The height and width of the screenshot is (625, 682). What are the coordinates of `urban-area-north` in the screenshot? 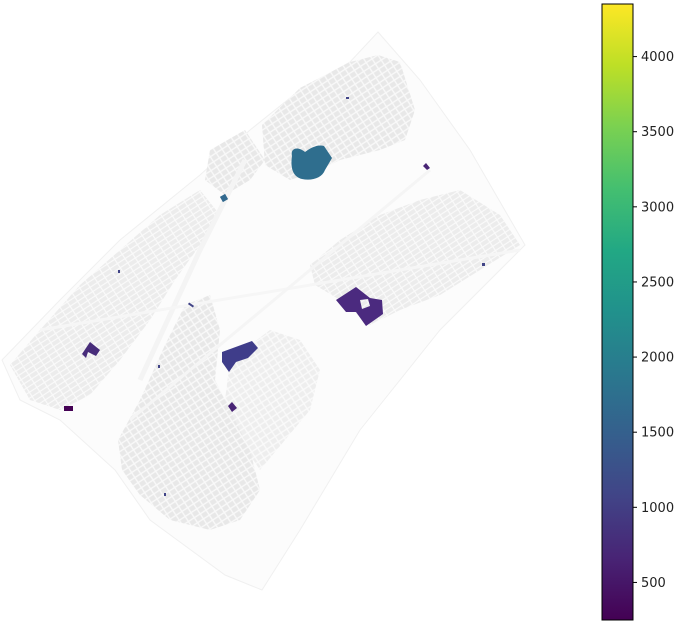 It's located at (338, 117).